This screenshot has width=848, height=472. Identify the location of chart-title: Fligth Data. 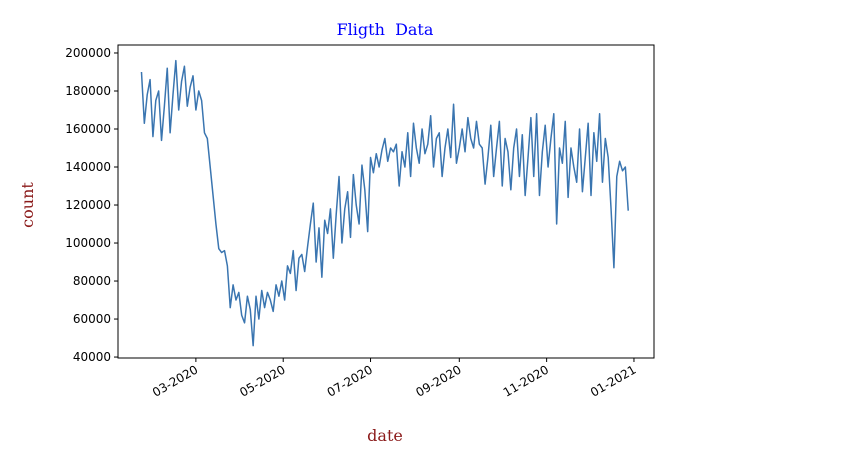
(385, 29).